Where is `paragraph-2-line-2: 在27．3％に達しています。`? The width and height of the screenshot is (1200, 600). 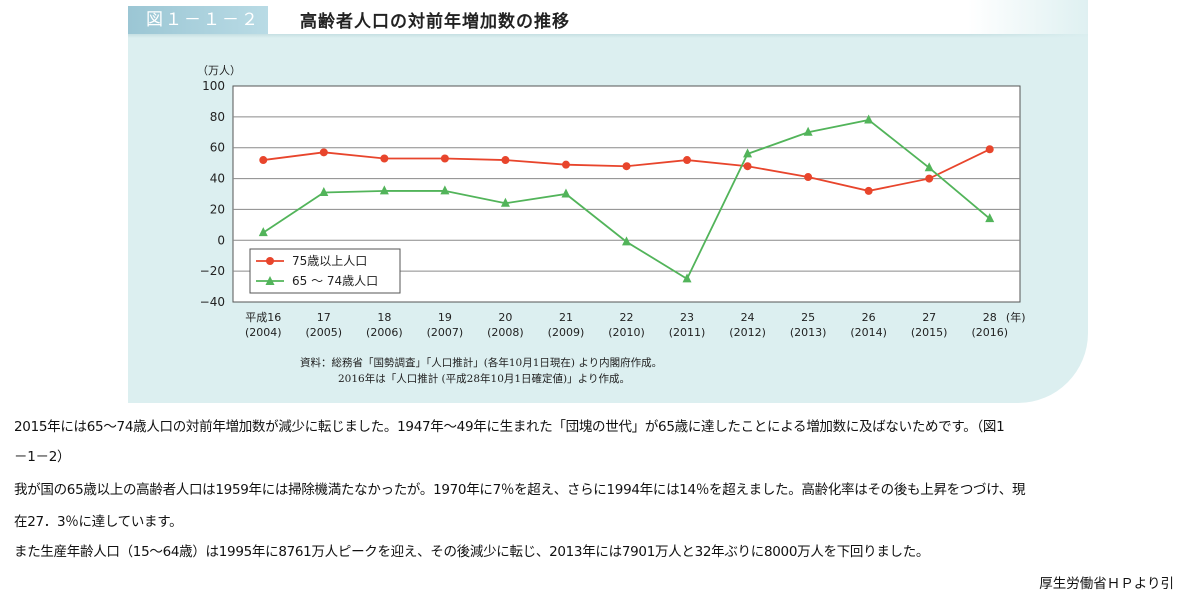 paragraph-2-line-2: 在27．3％に達しています。 is located at coordinates (98, 522).